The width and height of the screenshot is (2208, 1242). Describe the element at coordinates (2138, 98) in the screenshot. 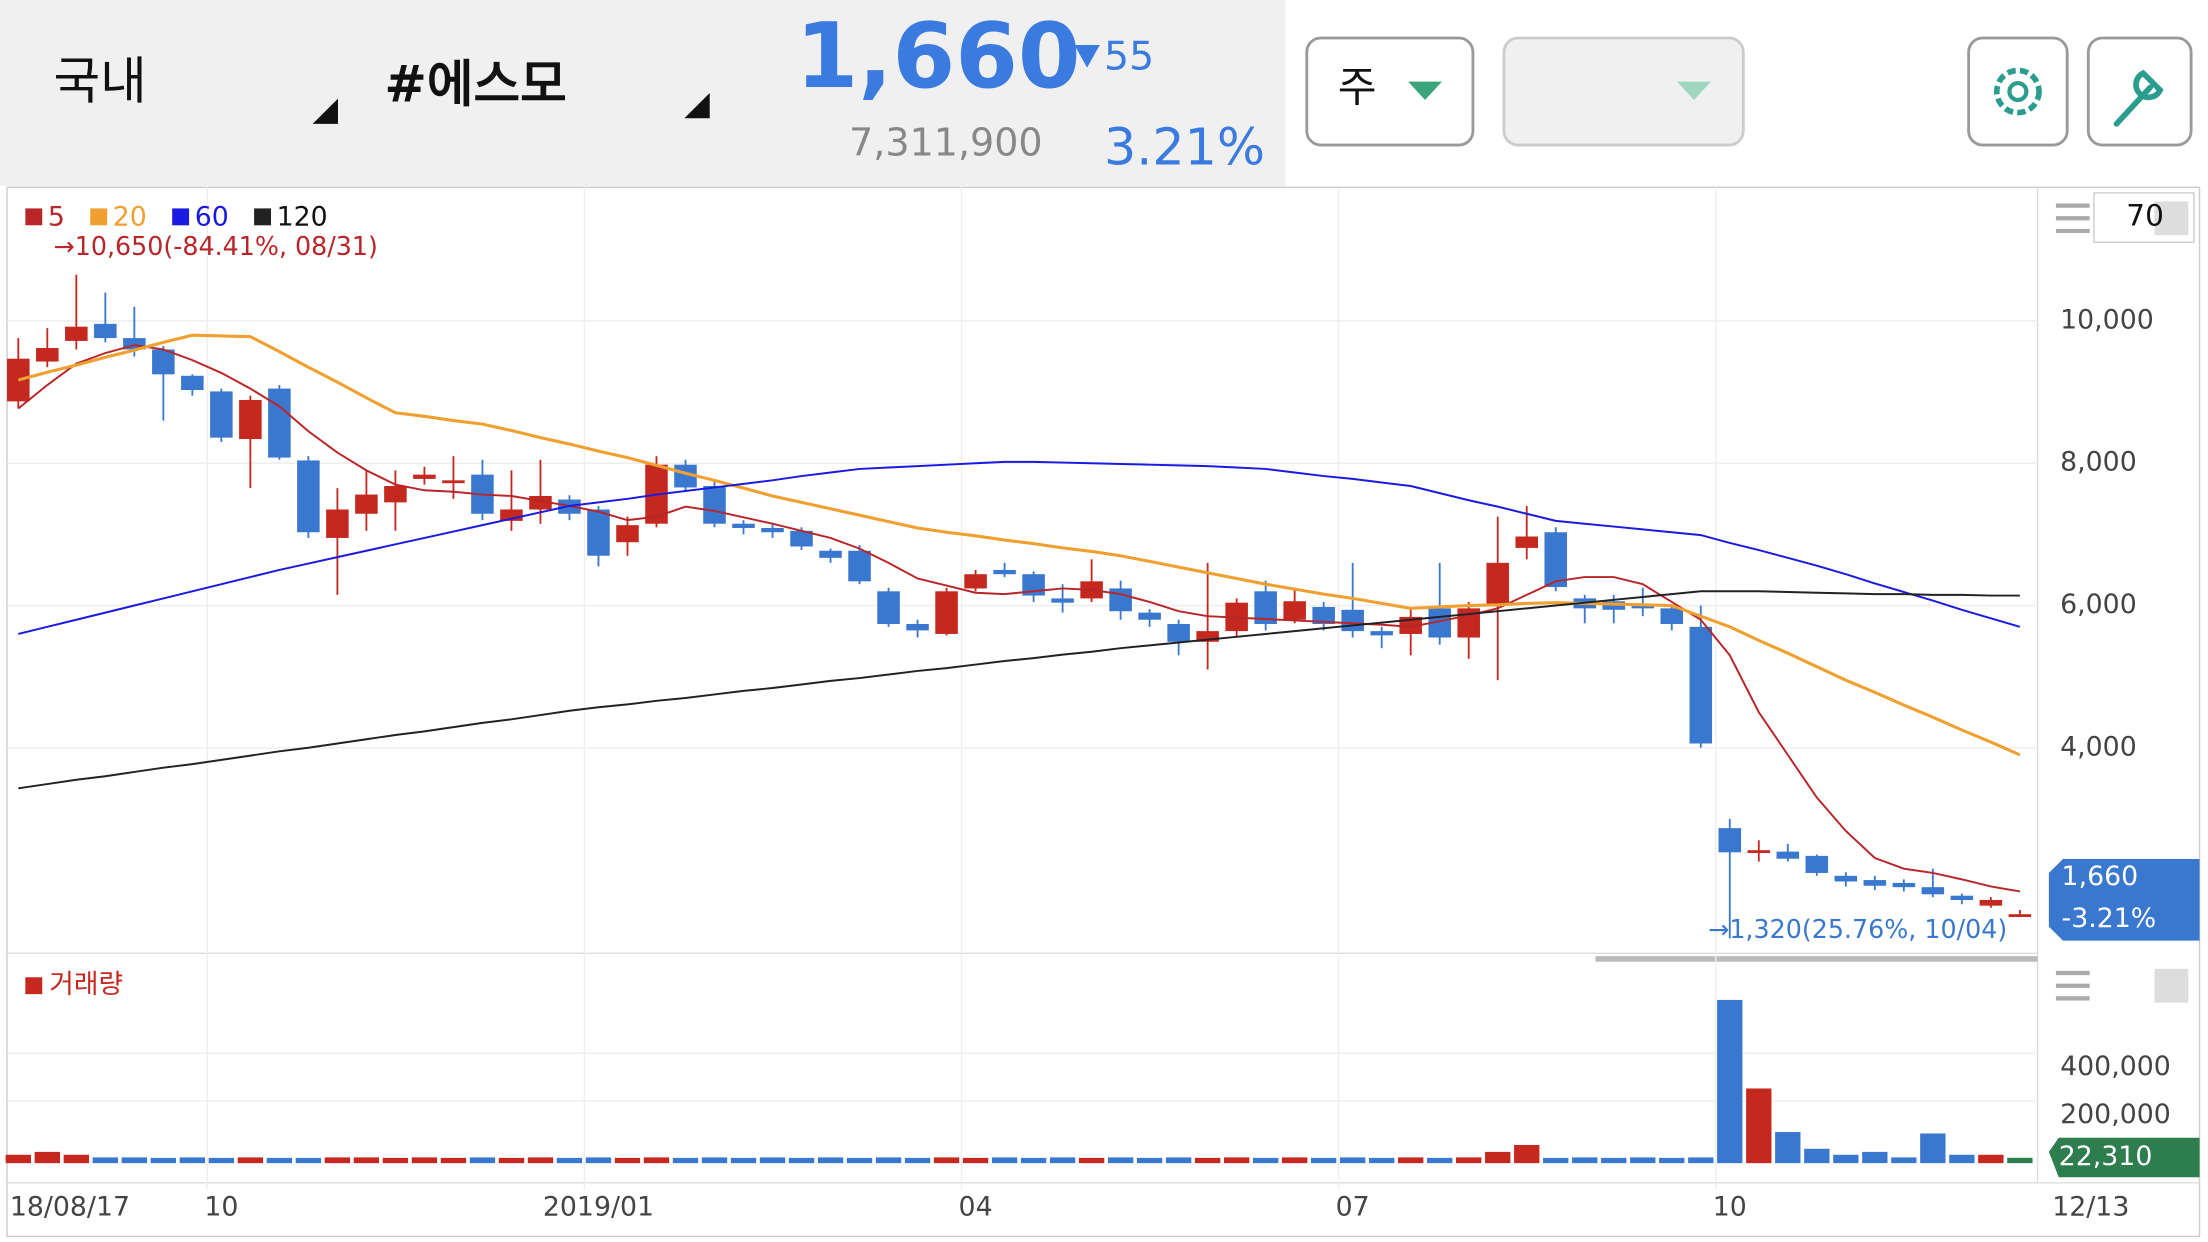

I see `wrench-icon` at that location.